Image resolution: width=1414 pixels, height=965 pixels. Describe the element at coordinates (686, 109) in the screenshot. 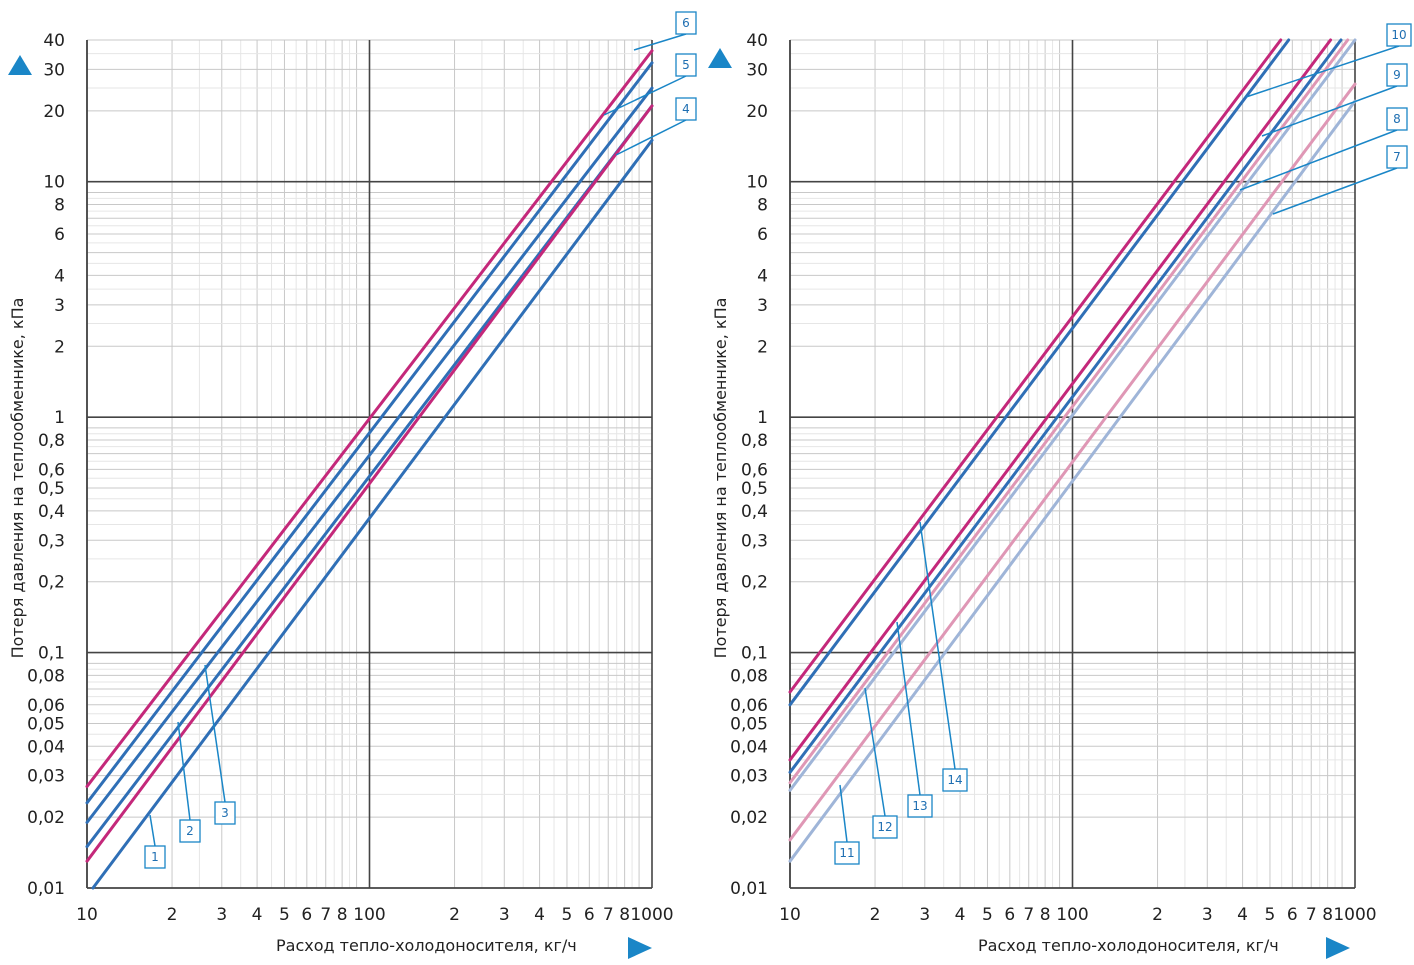

I see `series-label: 4` at that location.